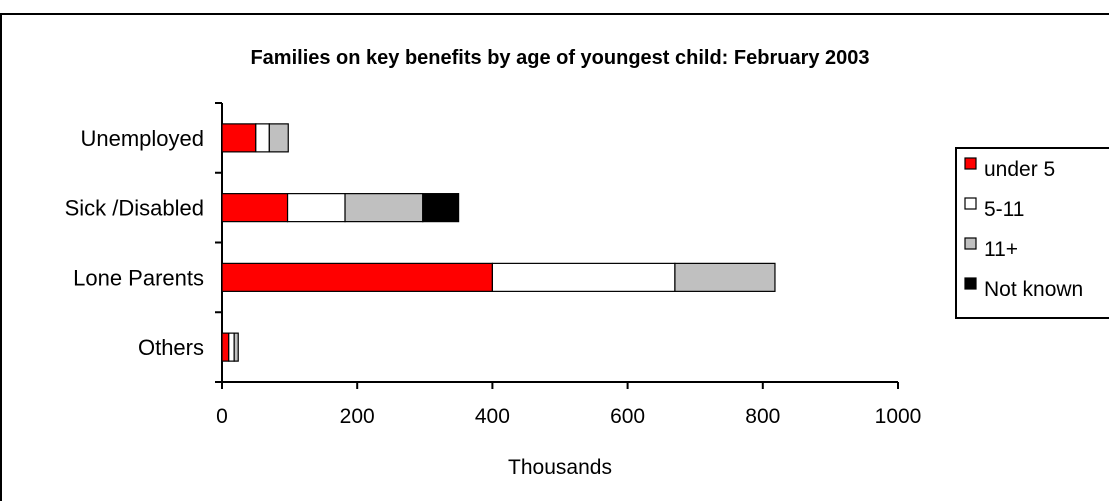 The width and height of the screenshot is (1109, 501). I want to click on legend-label: under 5, so click(1019, 169).